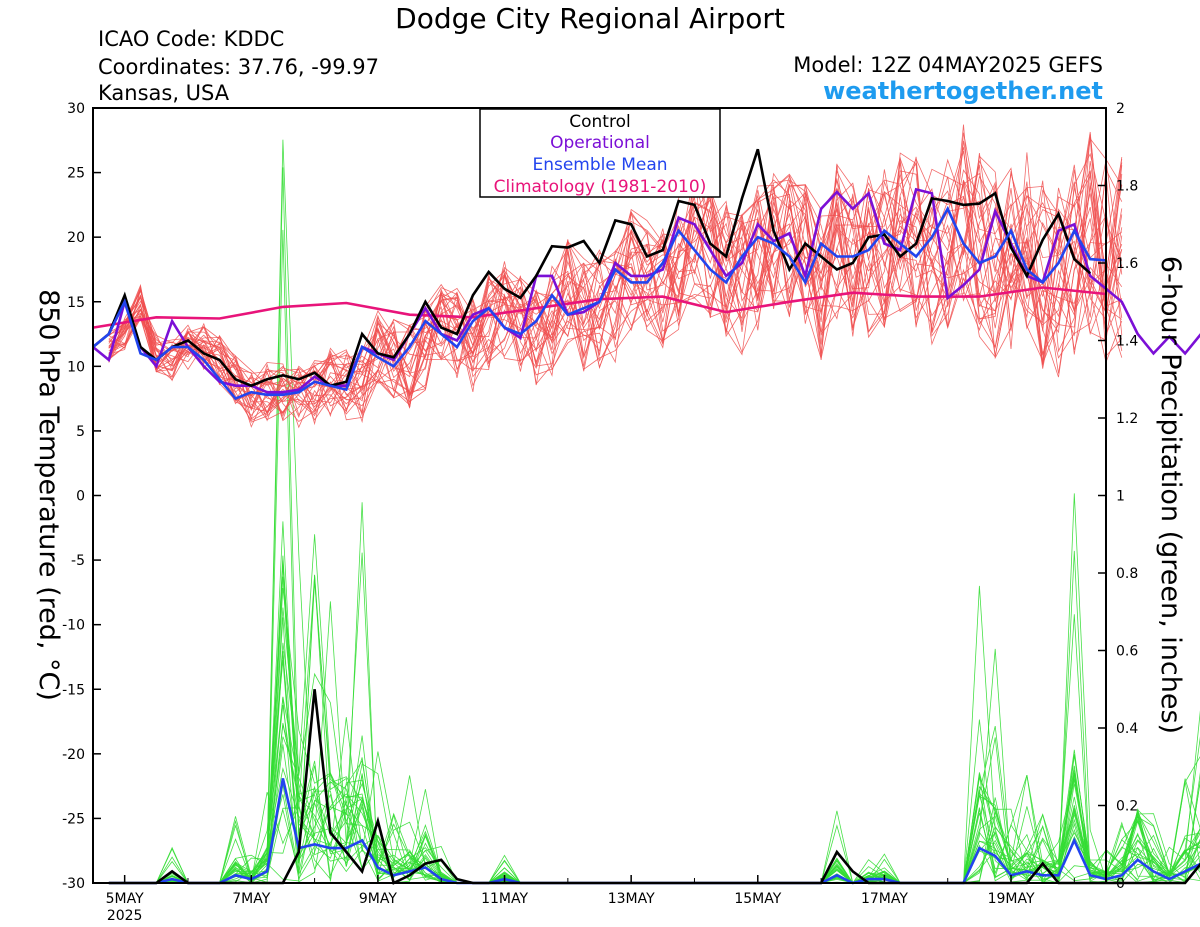 The width and height of the screenshot is (1200, 927). Describe the element at coordinates (884, 899) in the screenshot. I see `x-tick-label: 17MAY` at that location.